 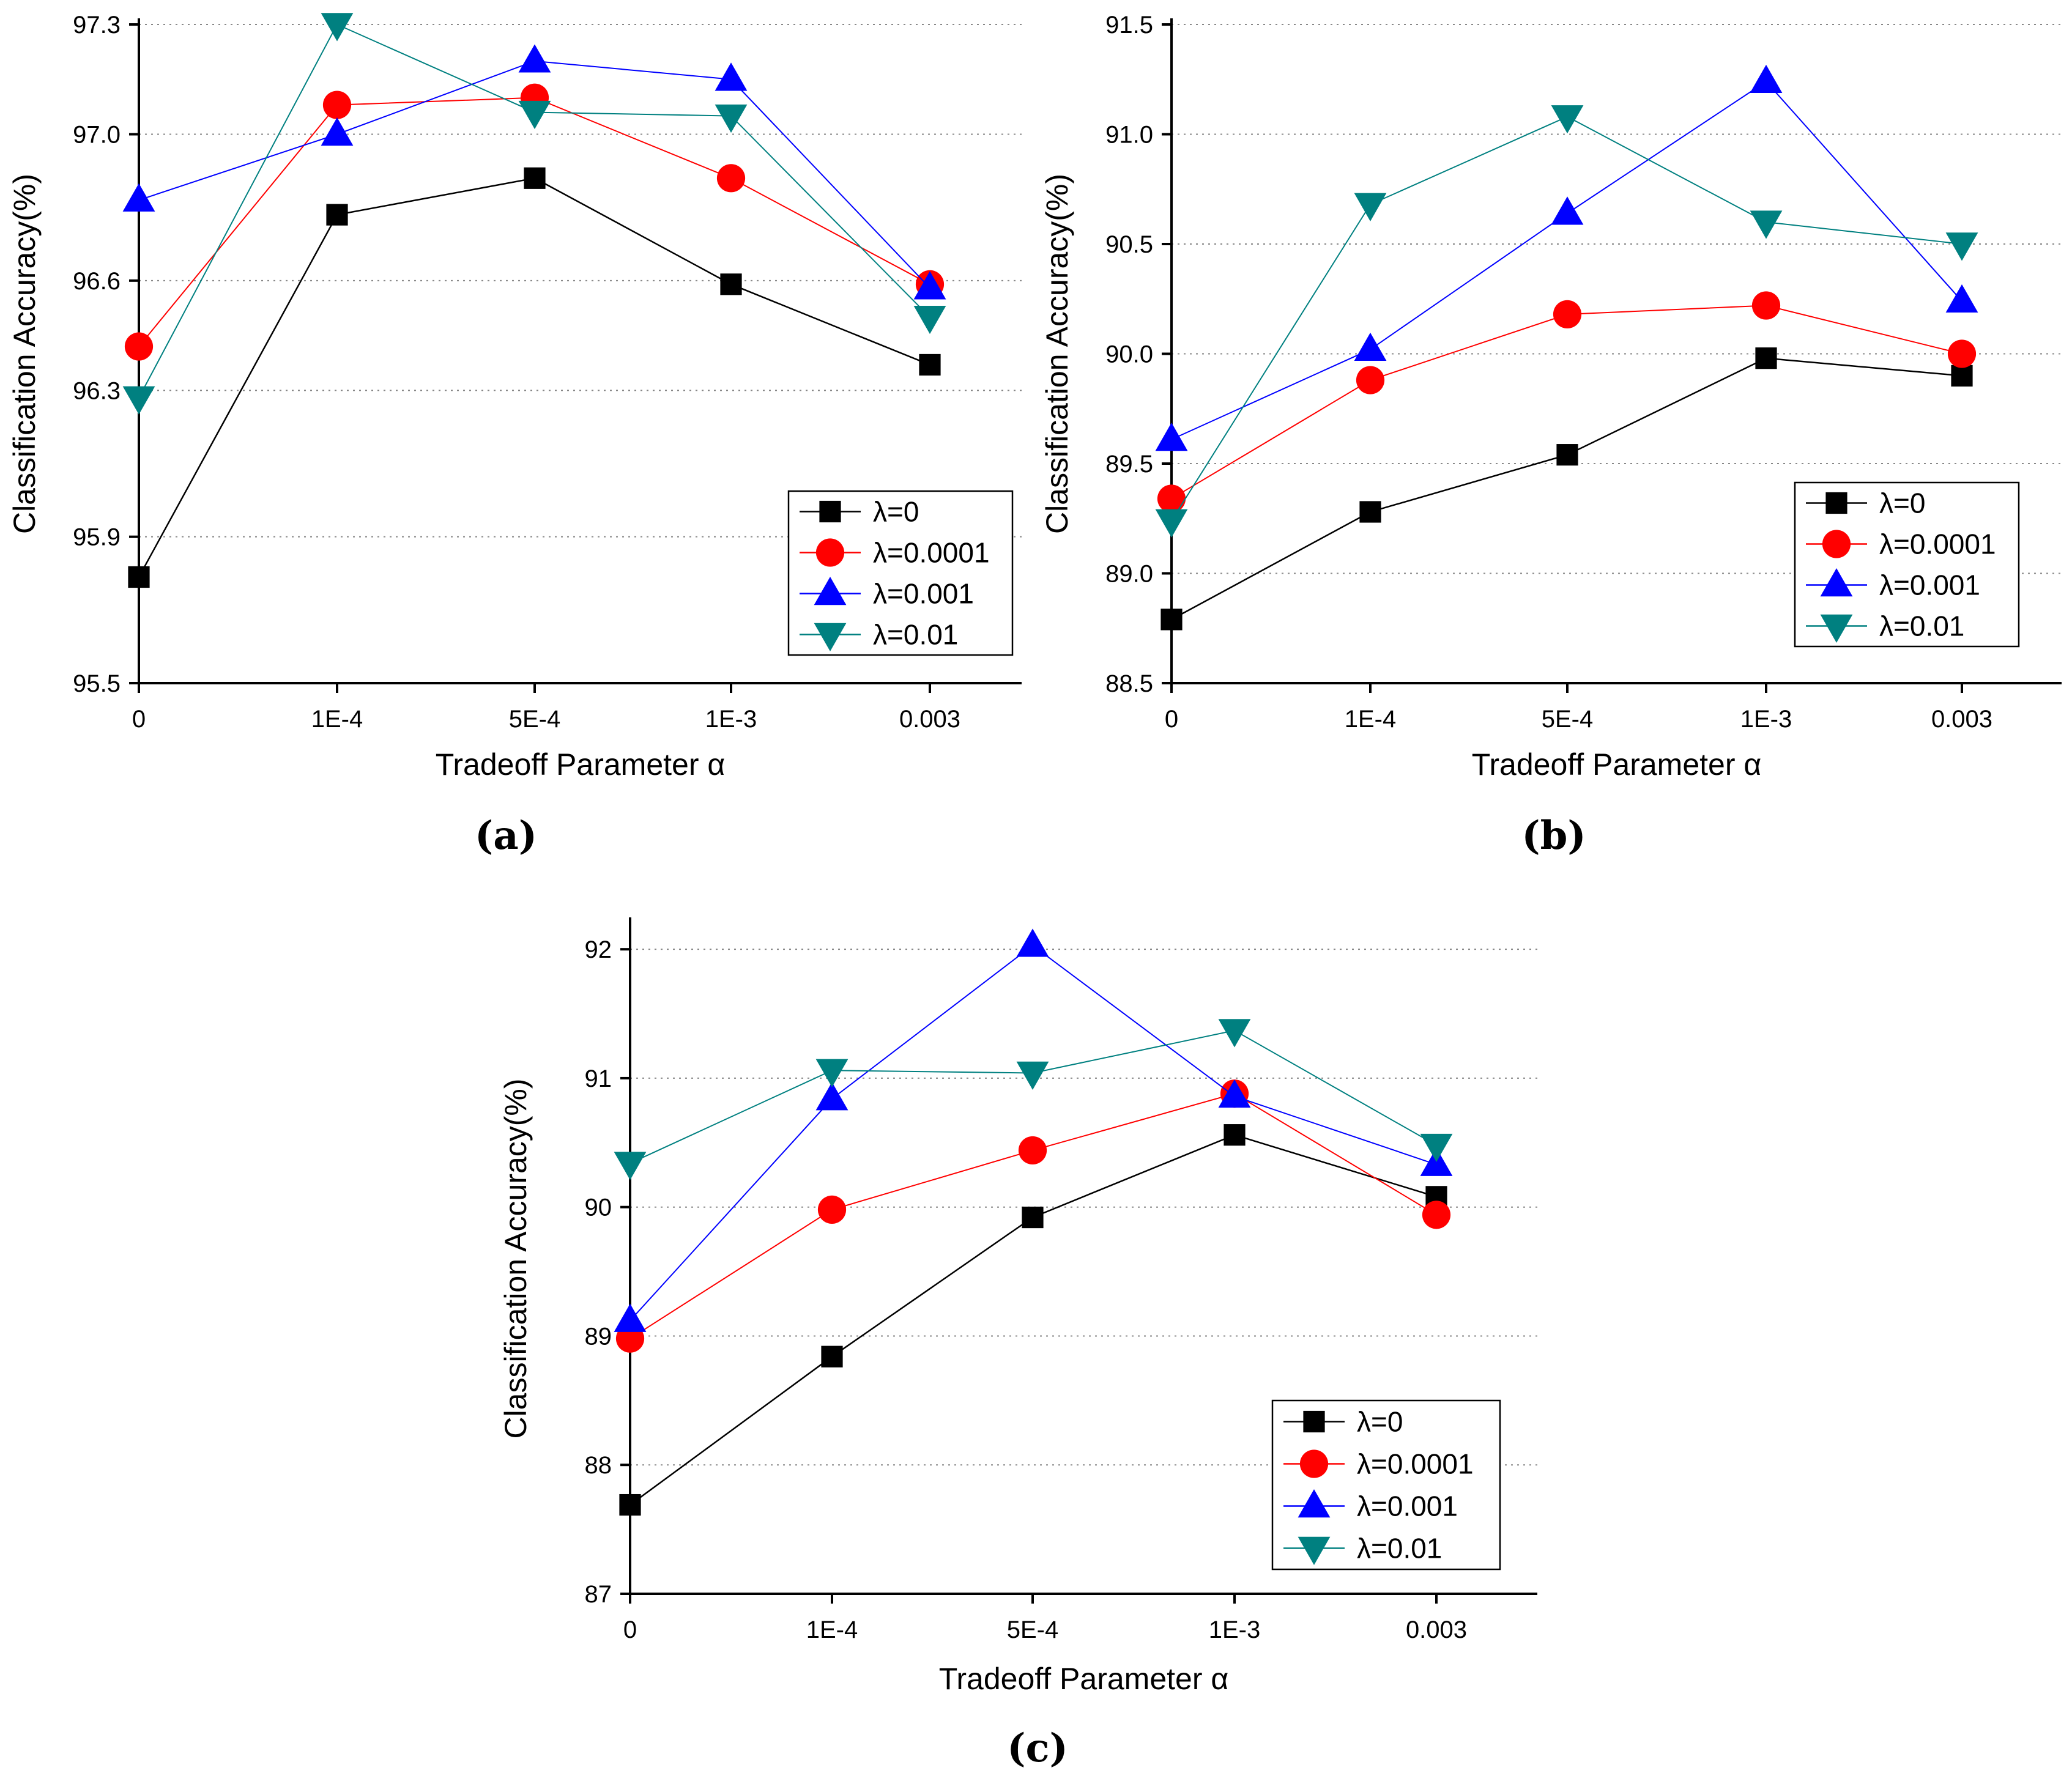 I want to click on y-tick-label: 96.3, so click(x=97, y=390).